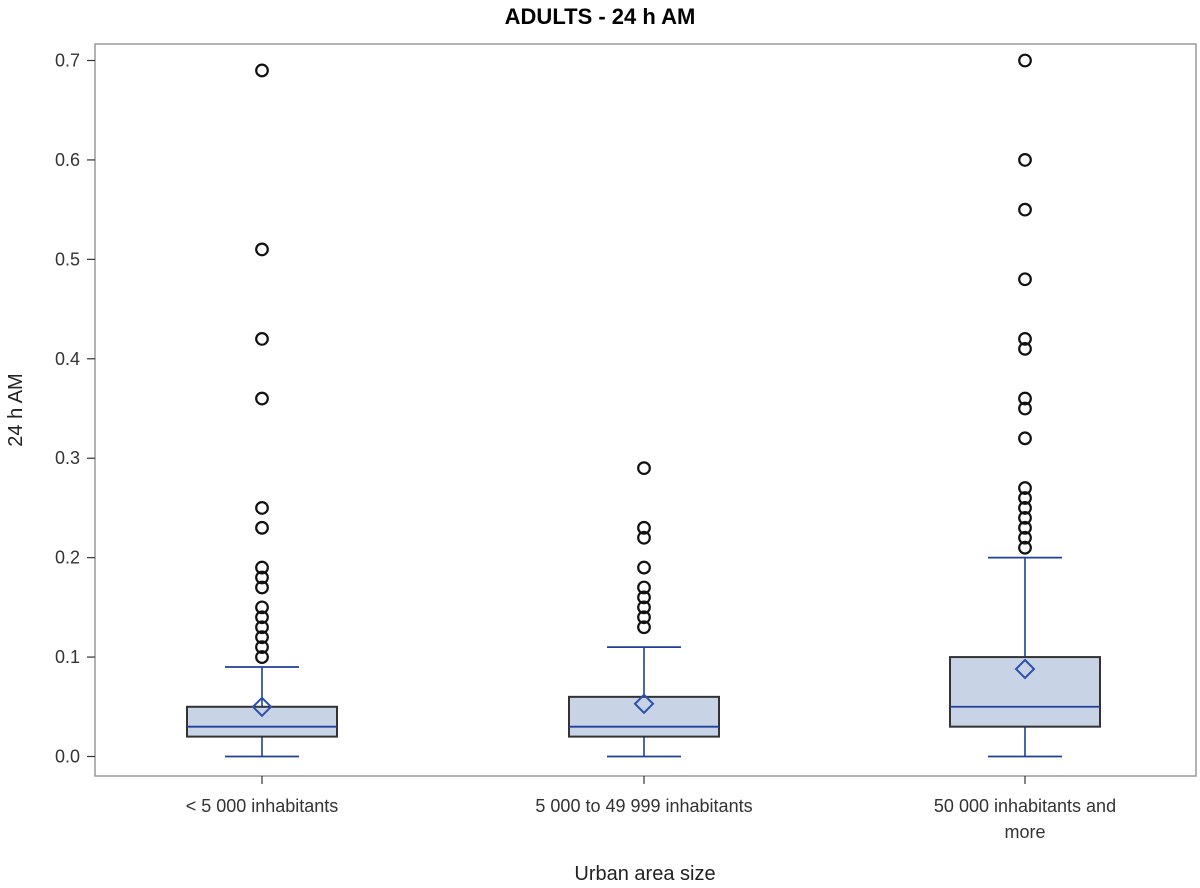  Describe the element at coordinates (644, 874) in the screenshot. I see `x-axis-title: Urban area size` at that location.